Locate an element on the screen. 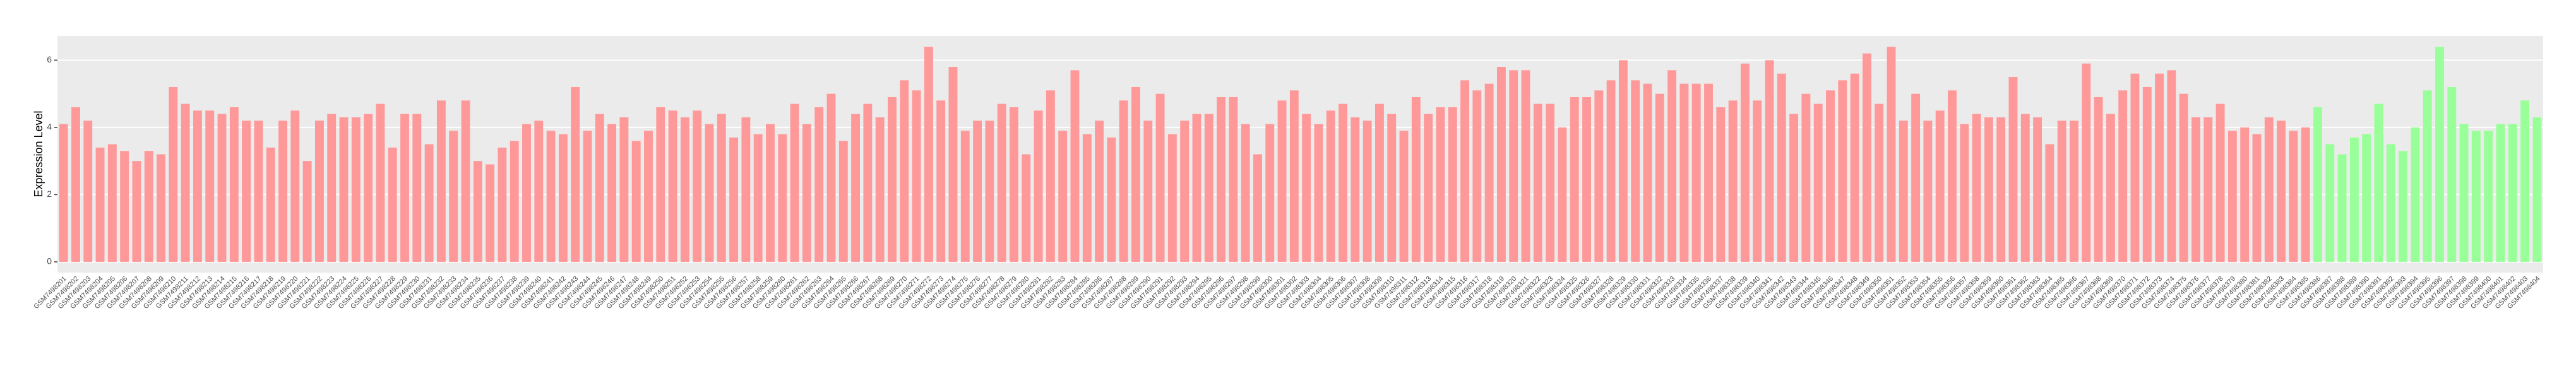 The image size is (2576, 366). y-tick-label: 2 is located at coordinates (49, 194).